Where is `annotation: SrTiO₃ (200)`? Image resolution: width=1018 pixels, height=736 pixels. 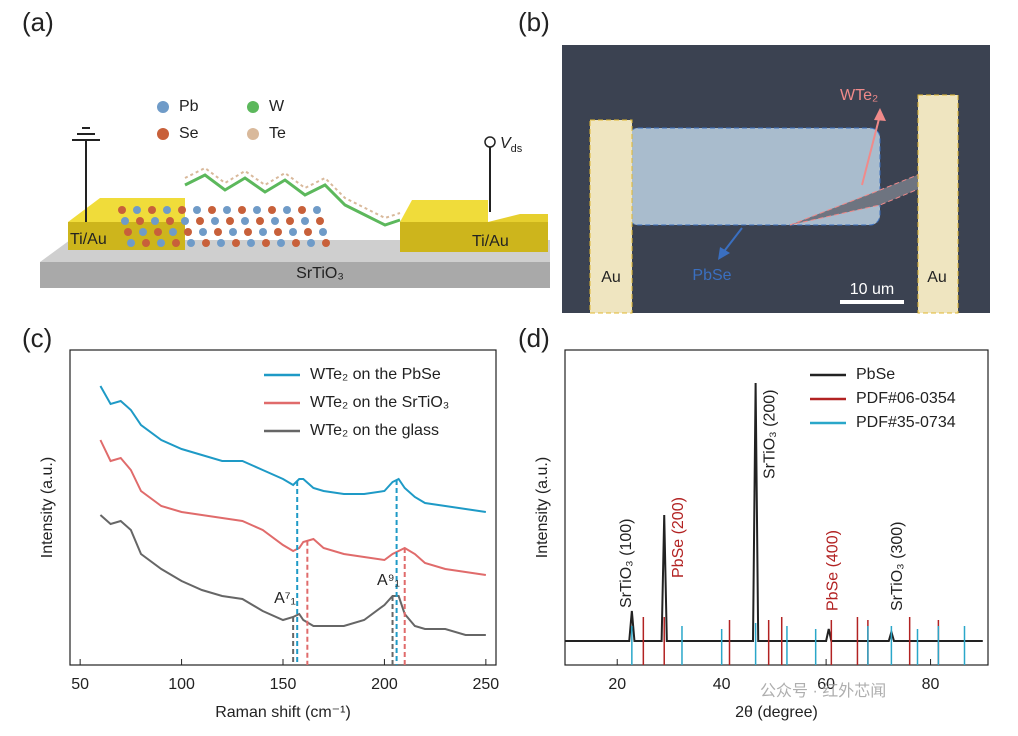
annotation: SrTiO₃ (200) is located at coordinates (769, 435).